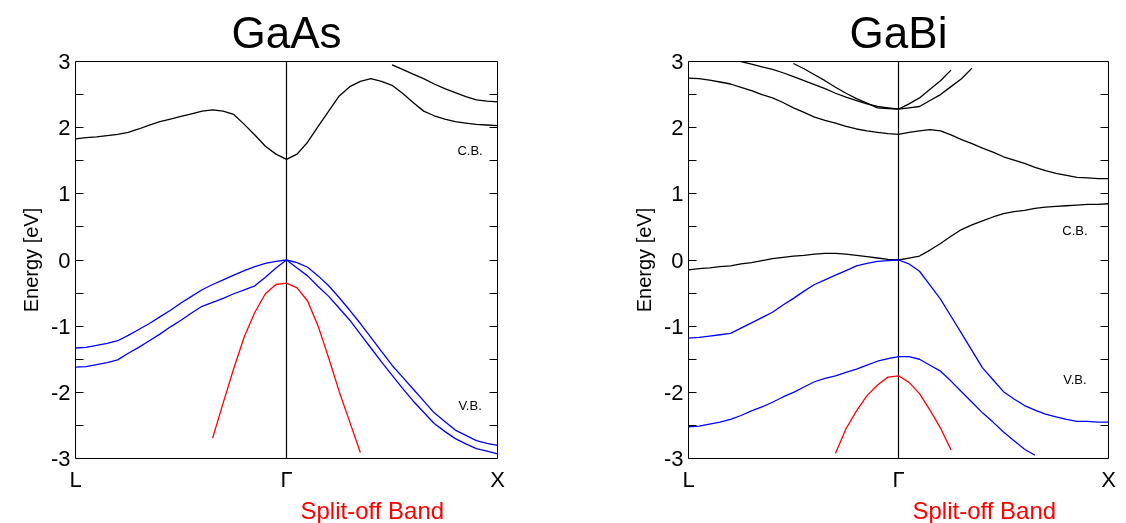 Image resolution: width=1126 pixels, height=523 pixels. What do you see at coordinates (286, 32) in the screenshot?
I see `chart-title: GaAs` at bounding box center [286, 32].